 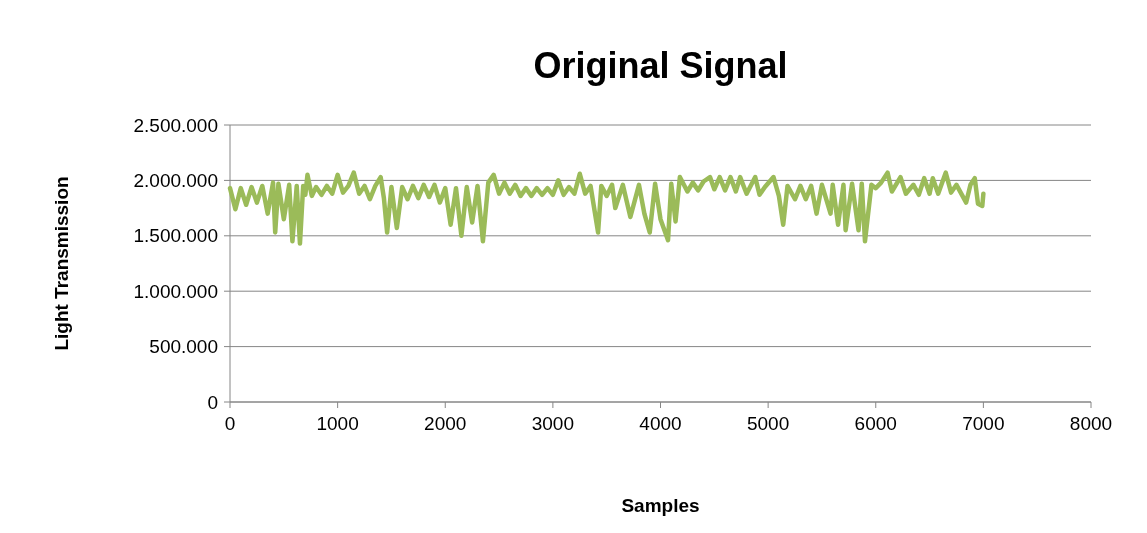 I want to click on x-tick-label: 4000, so click(x=660, y=423).